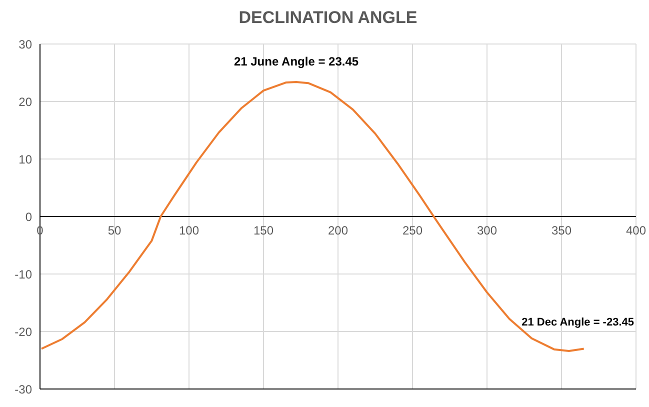 This screenshot has height=407, width=649. What do you see at coordinates (28, 217) in the screenshot?
I see `y-tick-label: 0` at bounding box center [28, 217].